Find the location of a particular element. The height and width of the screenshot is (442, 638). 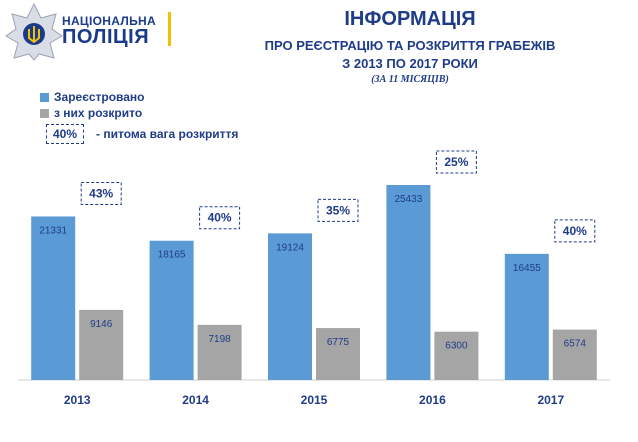

police-emblem-icon is located at coordinates (34, 31).